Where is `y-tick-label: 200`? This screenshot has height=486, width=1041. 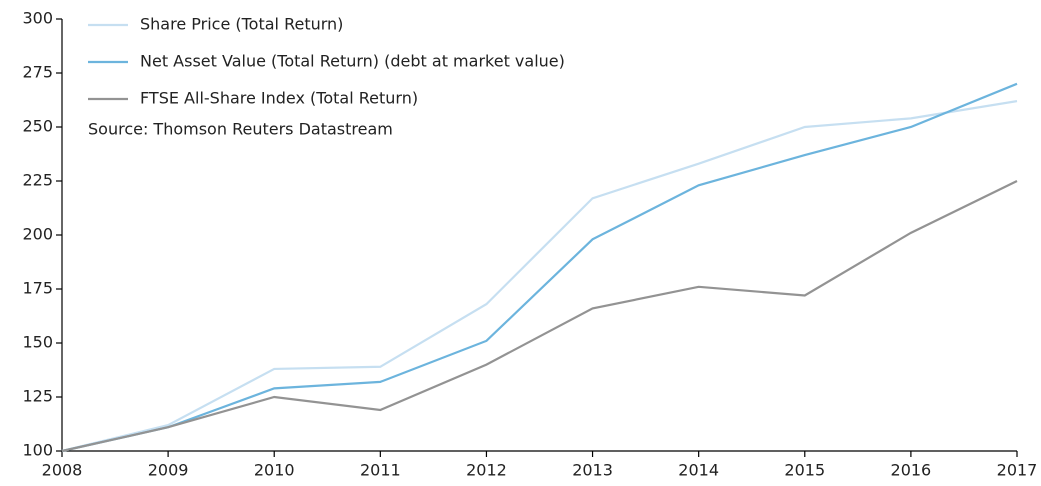 y-tick-label: 200 is located at coordinates (37, 234).